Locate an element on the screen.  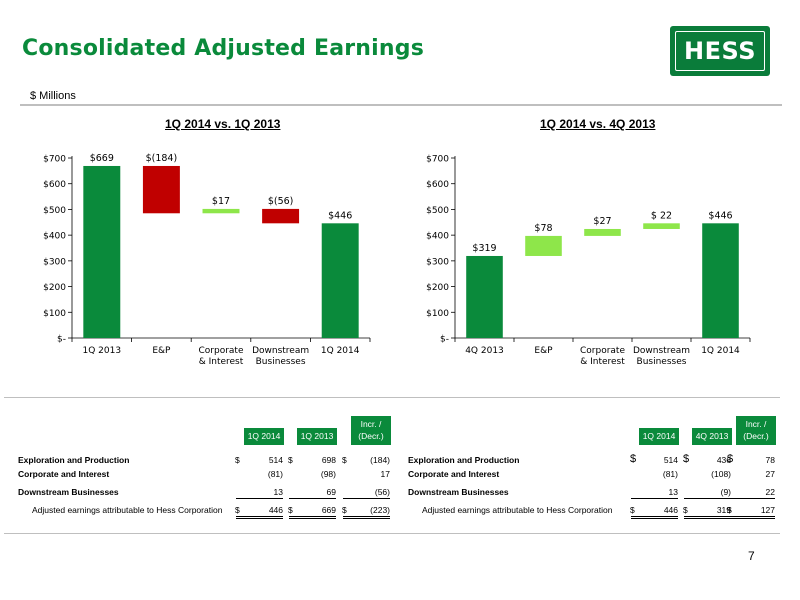
table-cell: 669 is located at coordinates (312, 512).